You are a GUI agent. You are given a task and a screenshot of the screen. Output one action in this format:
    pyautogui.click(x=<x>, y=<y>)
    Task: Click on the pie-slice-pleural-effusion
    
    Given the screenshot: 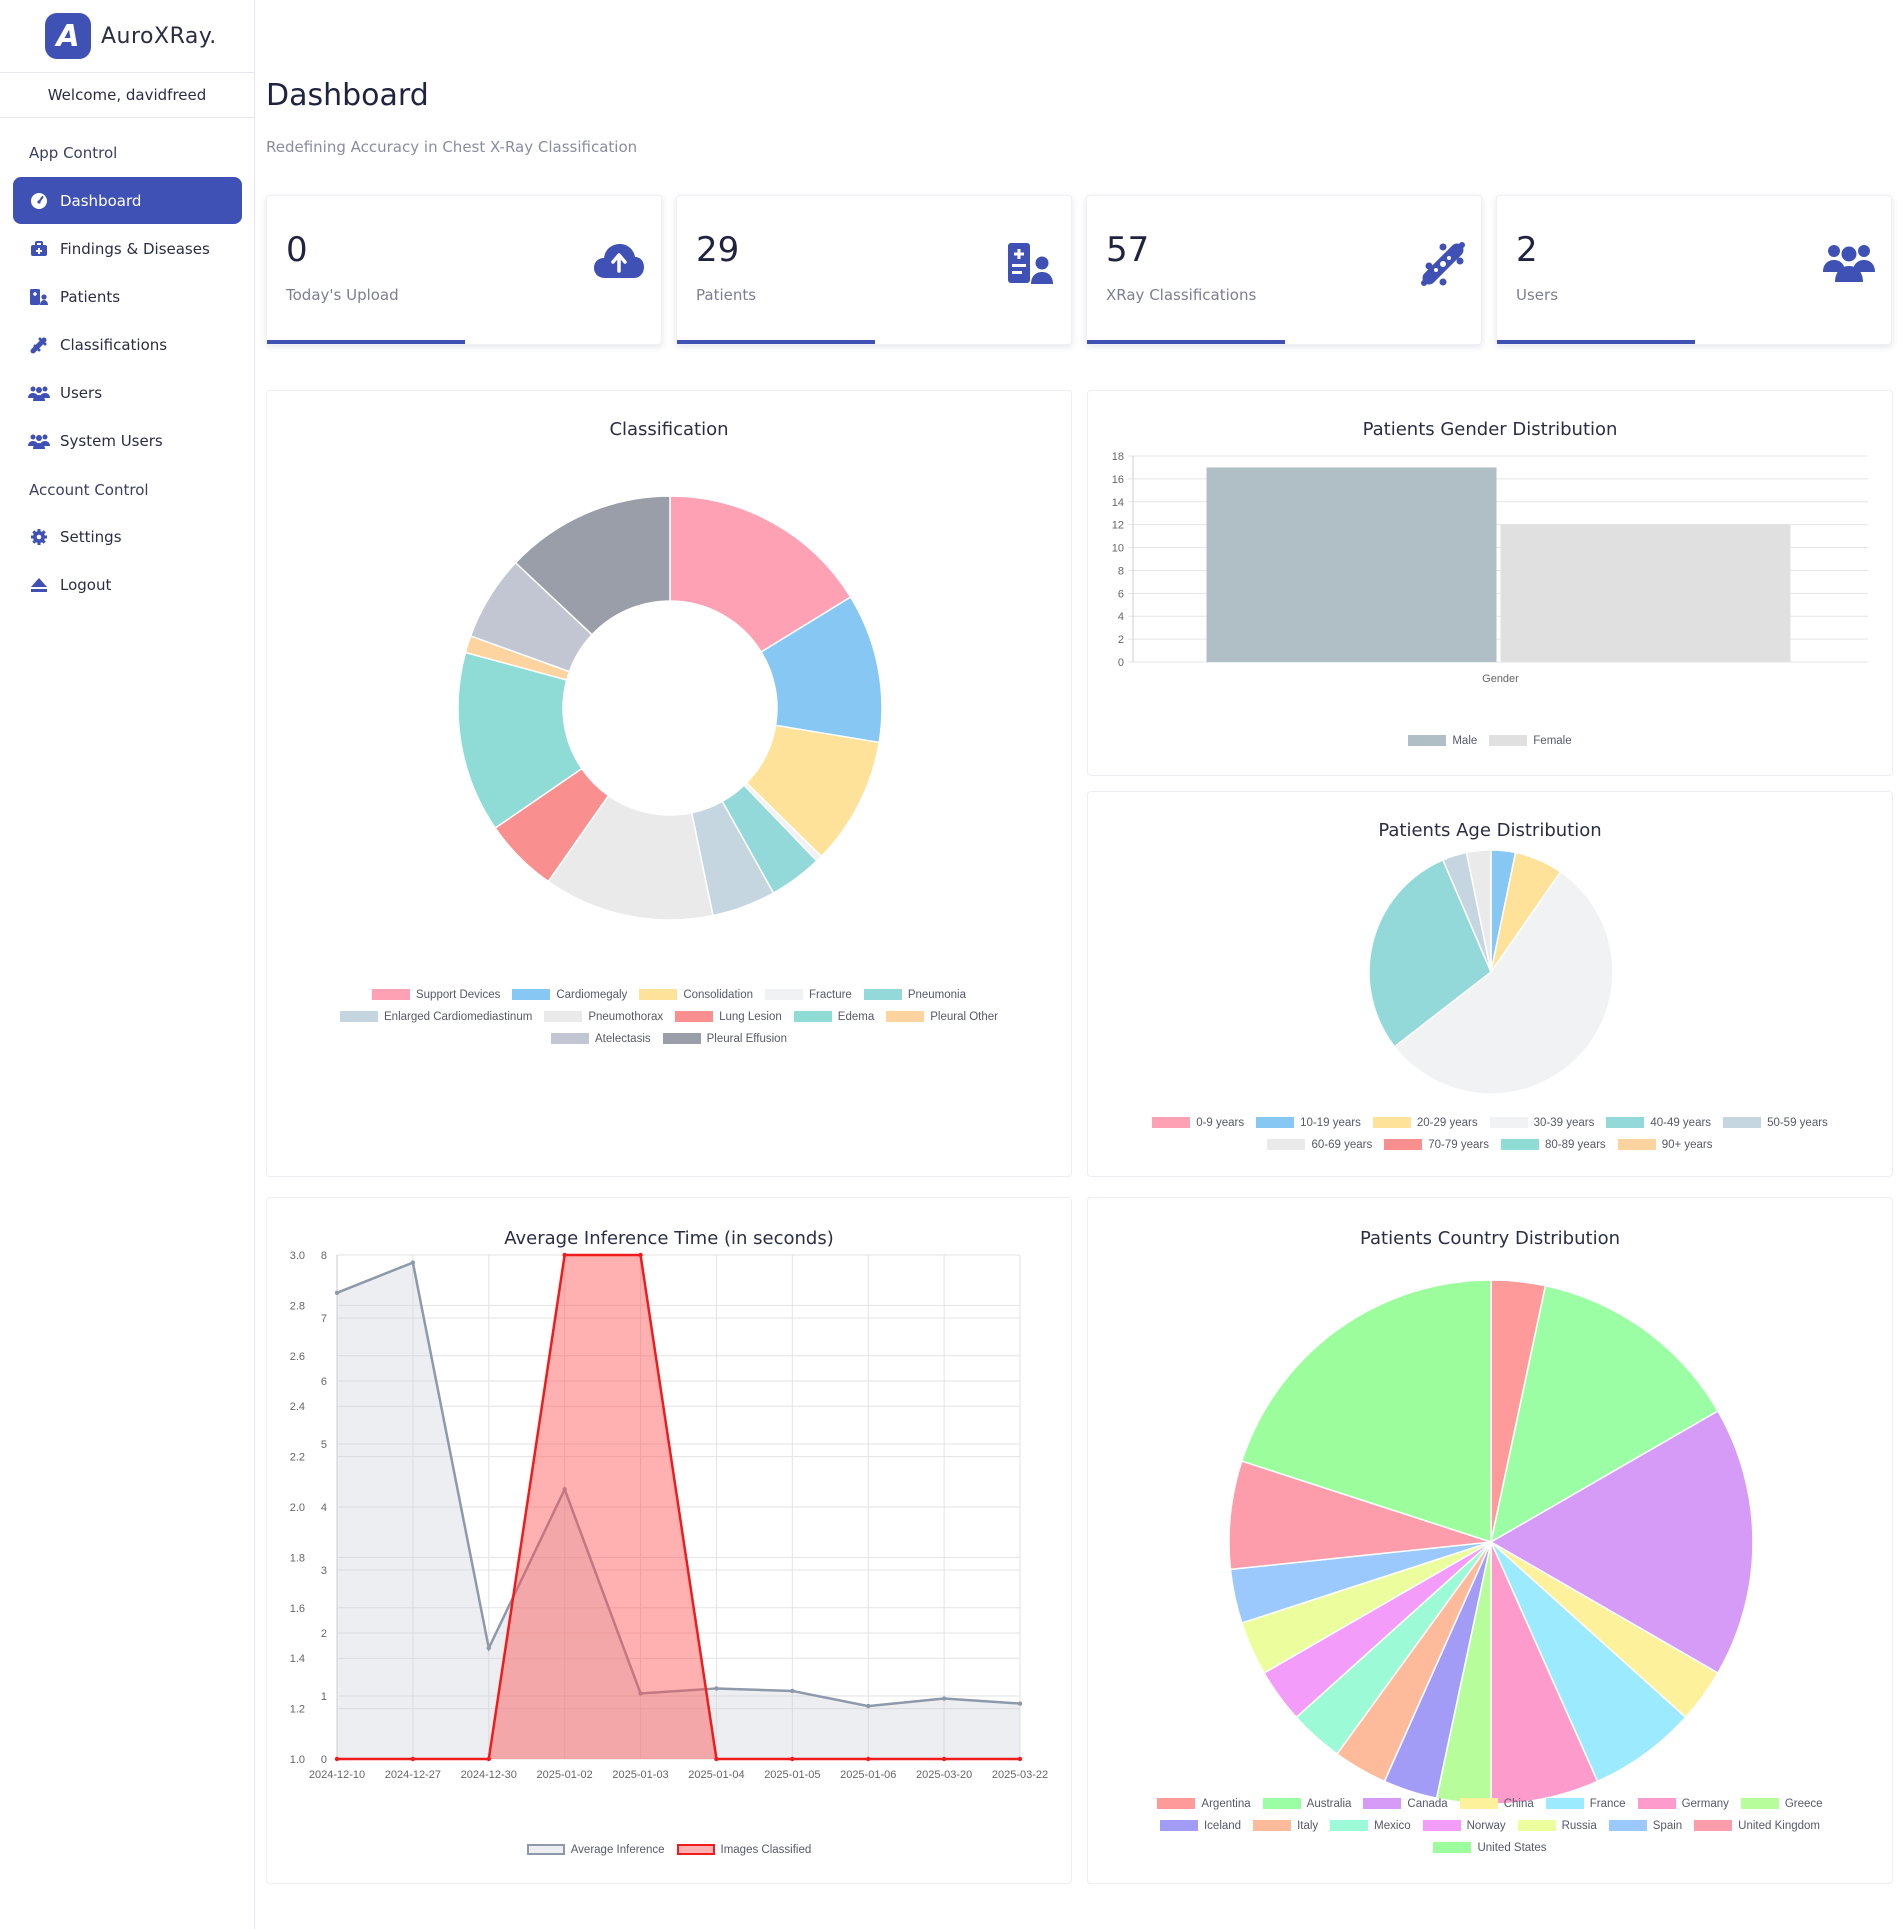 What is the action you would take?
    pyautogui.click(x=592, y=565)
    